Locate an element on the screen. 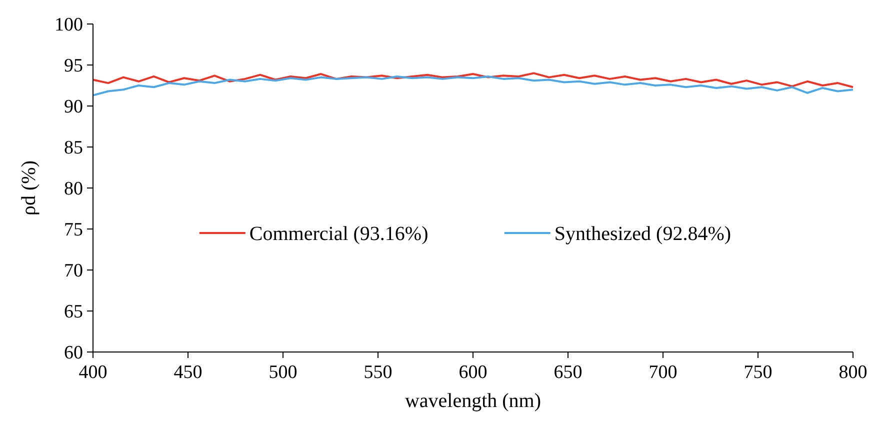  y-tick-label: 85 is located at coordinates (73, 148).